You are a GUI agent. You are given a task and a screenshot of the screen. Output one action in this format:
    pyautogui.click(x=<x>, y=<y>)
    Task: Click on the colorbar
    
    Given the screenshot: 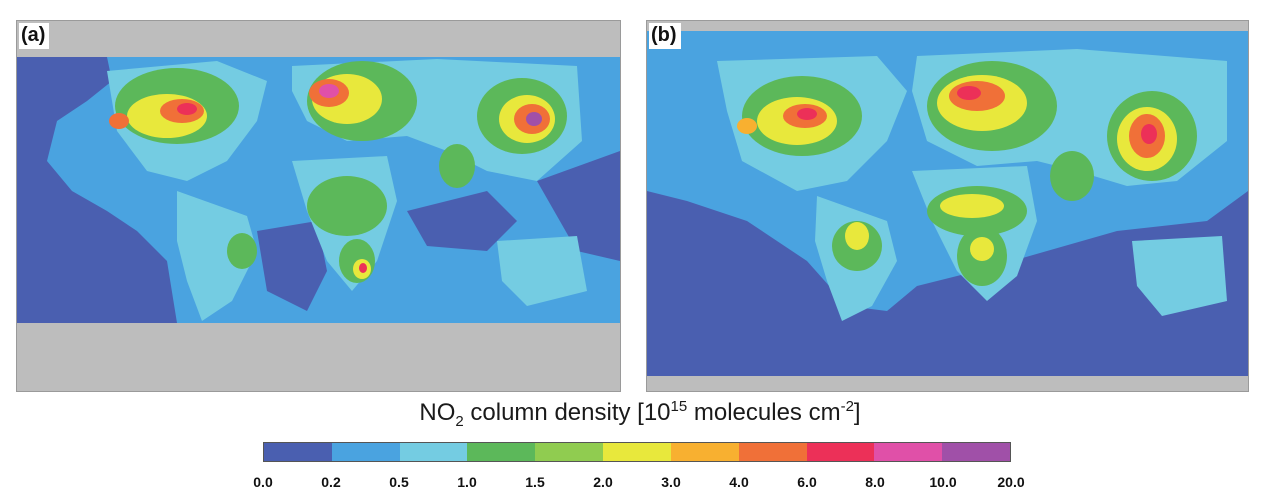 What is the action you would take?
    pyautogui.click(x=637, y=452)
    